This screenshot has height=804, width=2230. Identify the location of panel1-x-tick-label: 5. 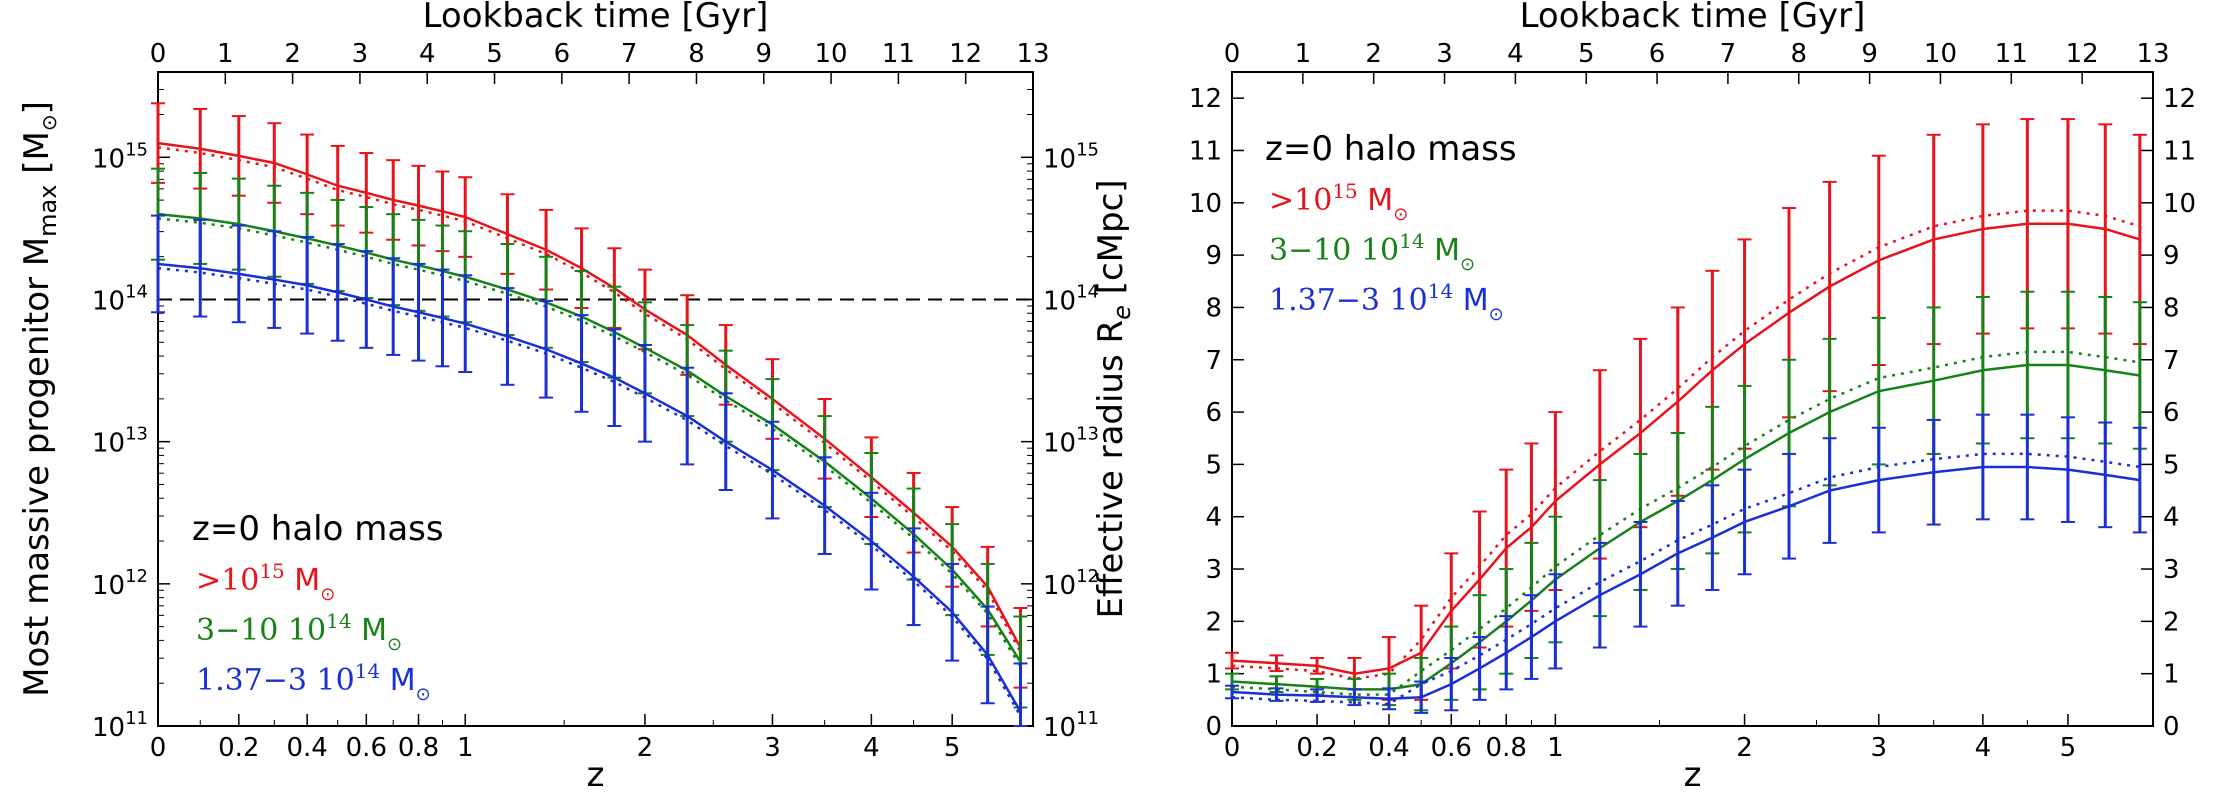
(952, 748).